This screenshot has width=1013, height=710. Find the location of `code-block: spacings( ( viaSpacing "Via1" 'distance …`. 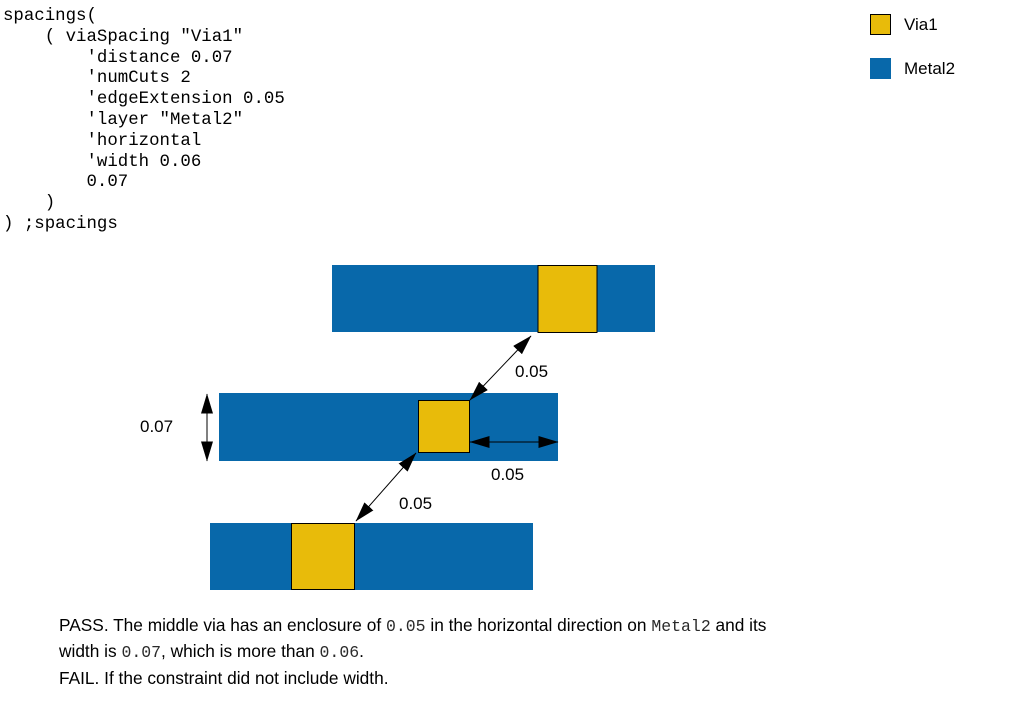

code-block: spacings( ( viaSpacing "Via1" 'distance … is located at coordinates (144, 121).